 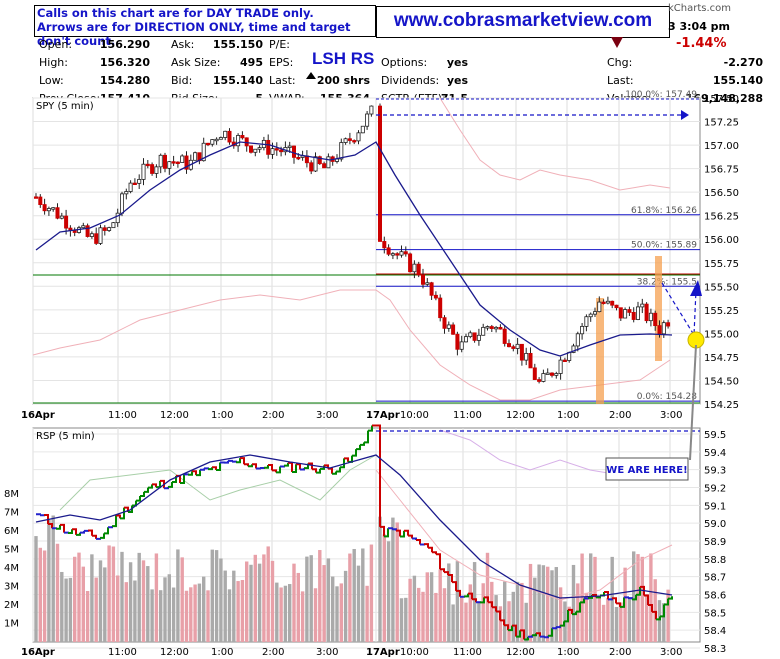 I want to click on quote-value: 156.320, so click(x=124, y=62).